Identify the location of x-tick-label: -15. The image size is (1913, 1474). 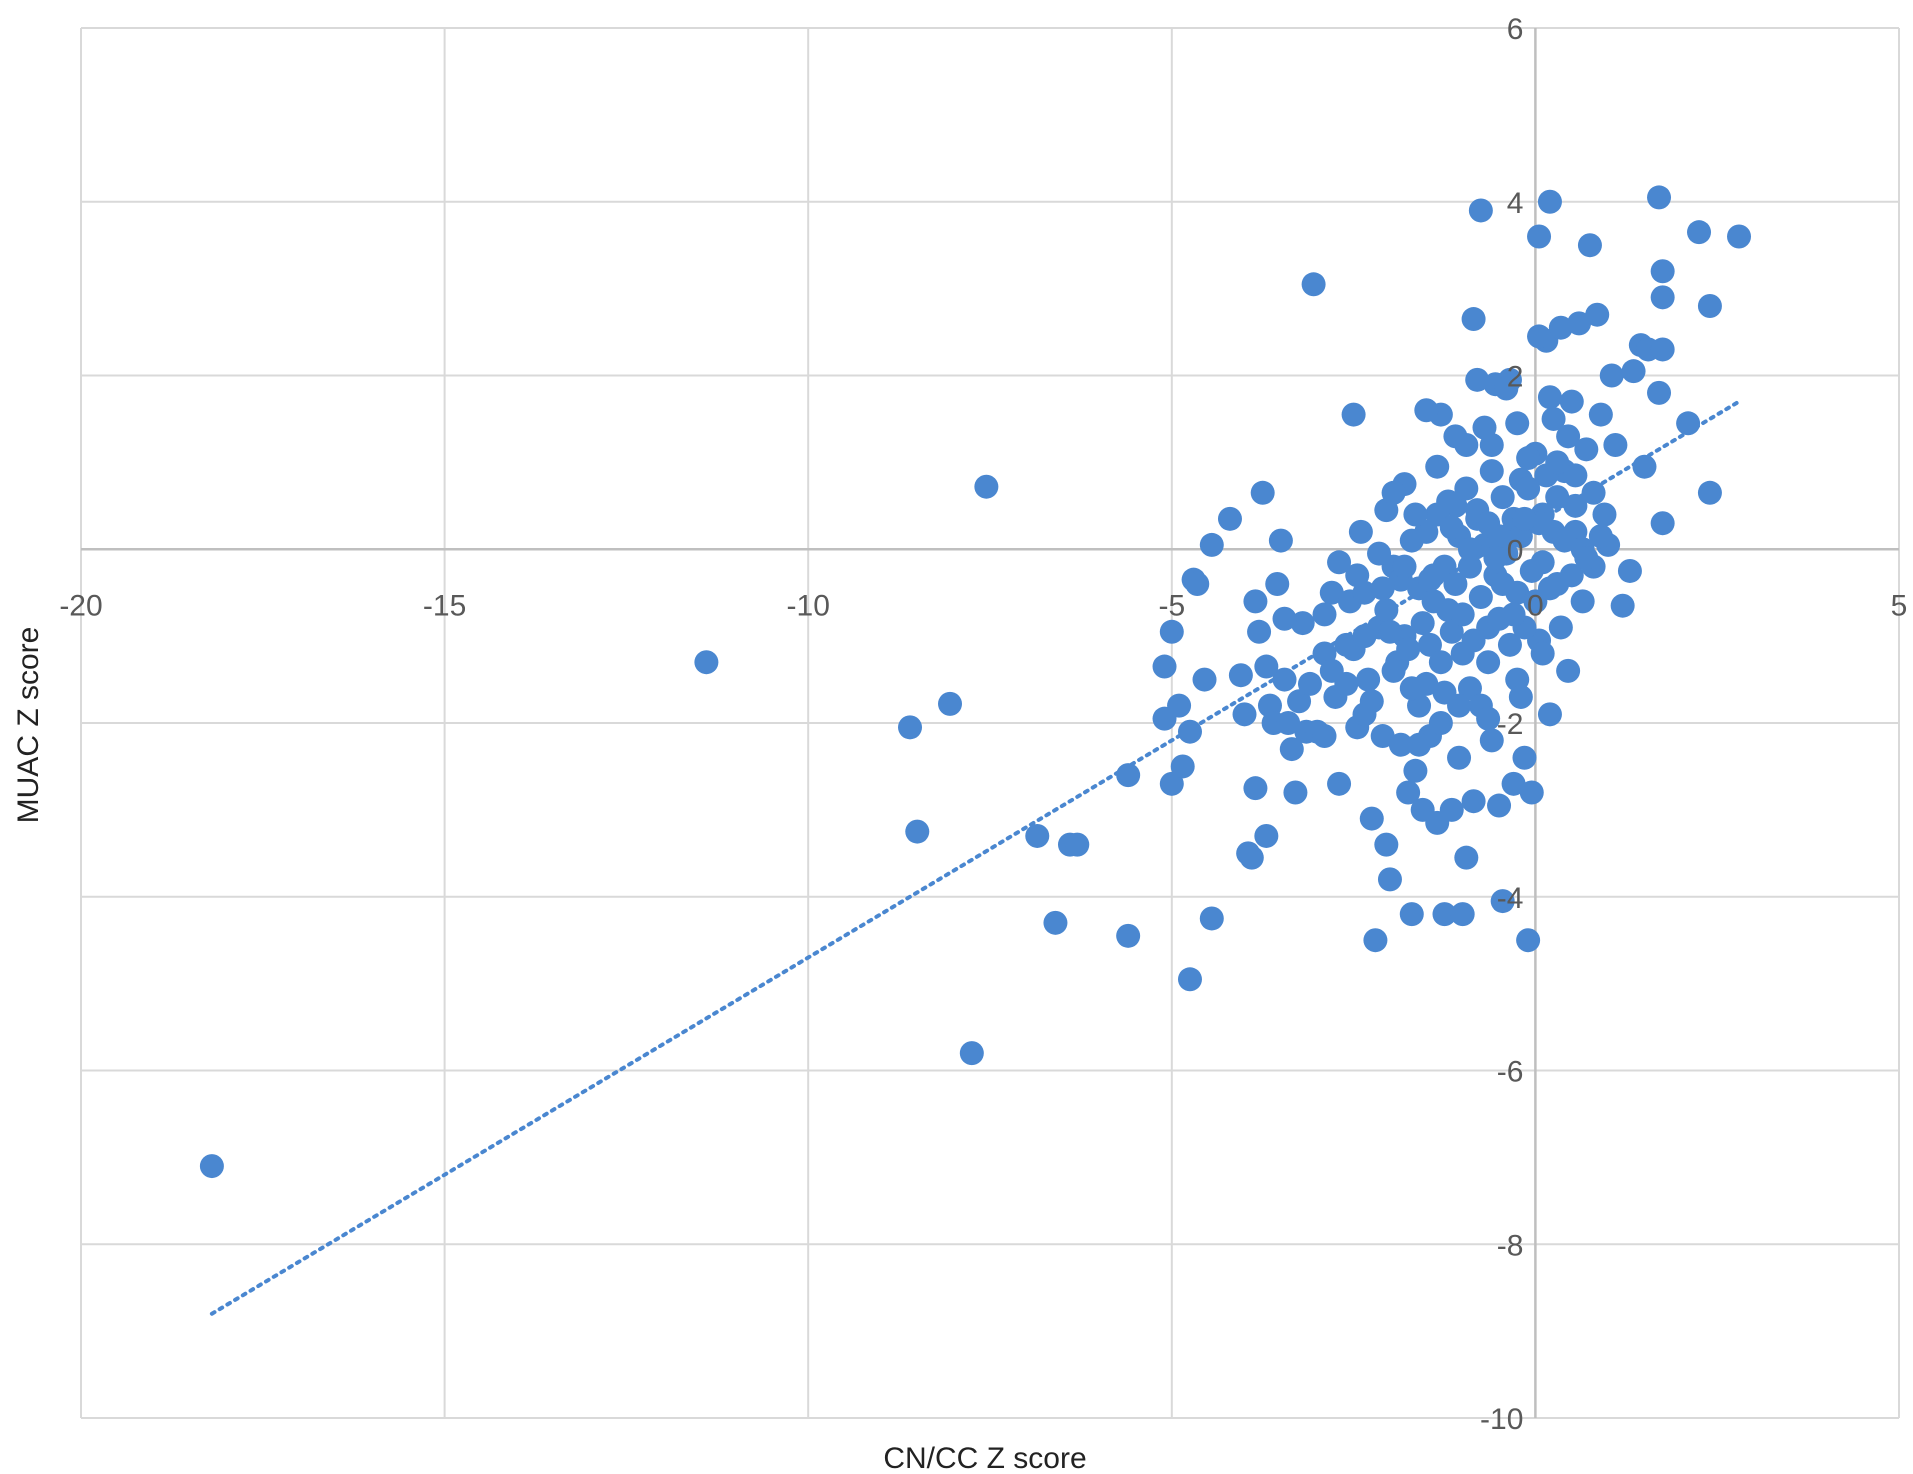
(444, 605).